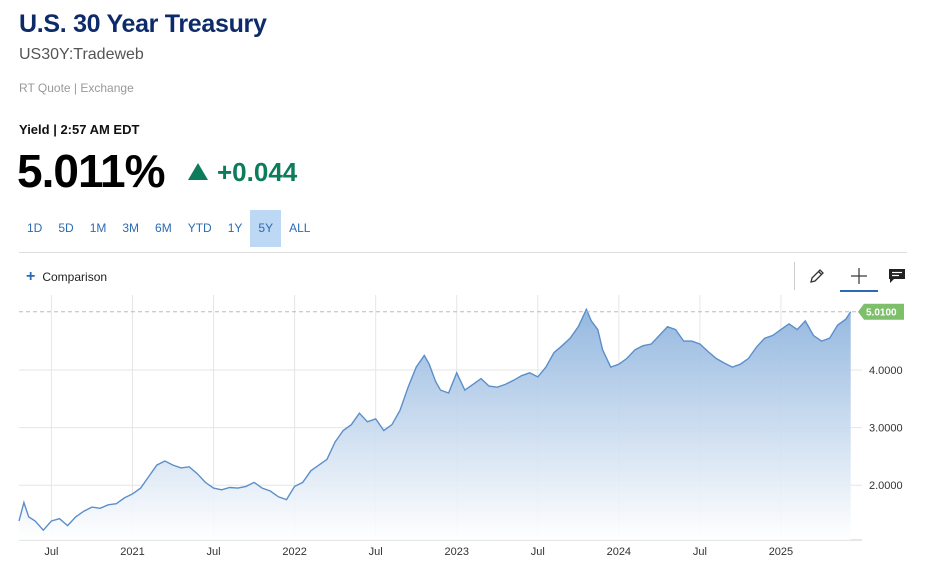 This screenshot has height=578, width=926. What do you see at coordinates (131, 228) in the screenshot?
I see `range-button-3m: 3M` at bounding box center [131, 228].